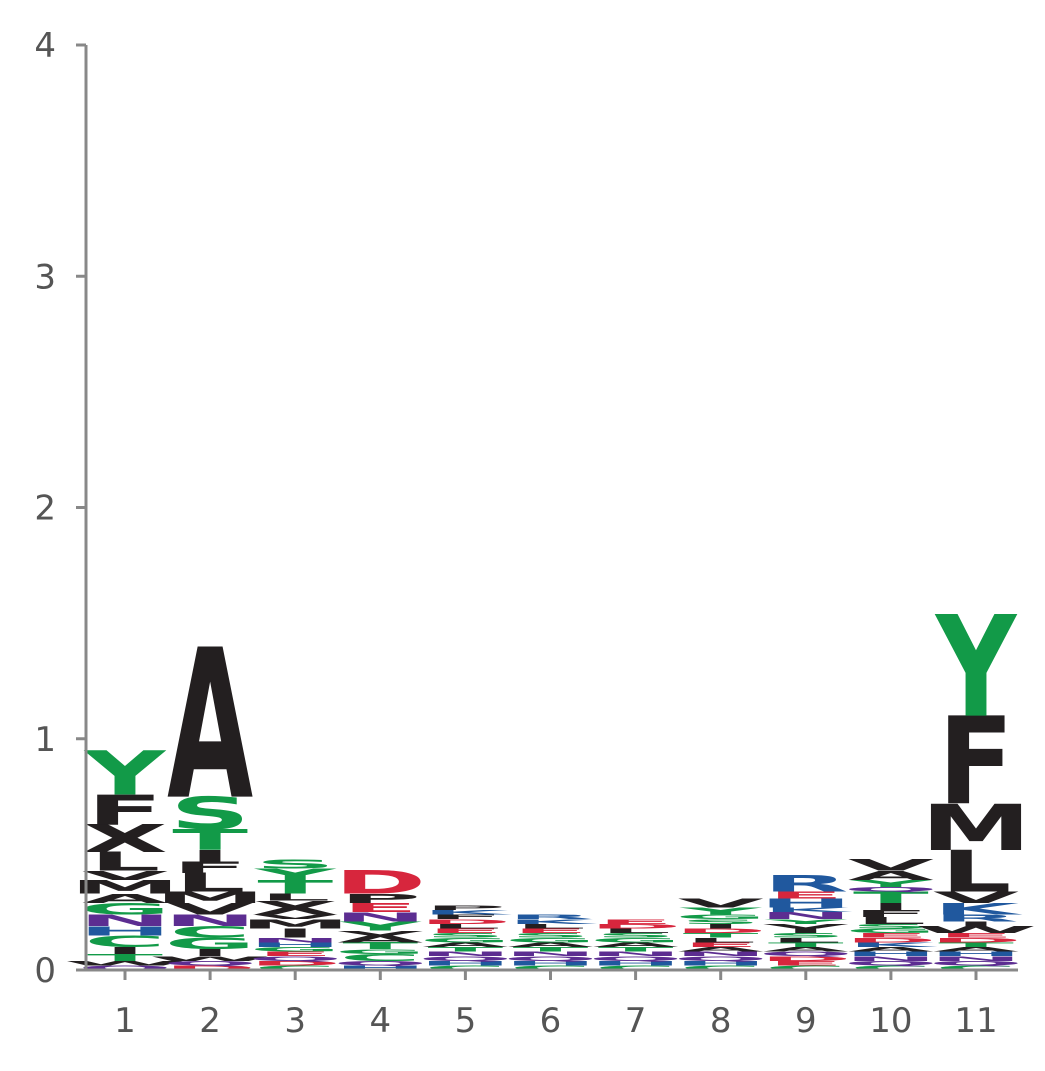 The width and height of the screenshot is (1045, 1071). I want to click on y-tick-label: 0, so click(45, 971).